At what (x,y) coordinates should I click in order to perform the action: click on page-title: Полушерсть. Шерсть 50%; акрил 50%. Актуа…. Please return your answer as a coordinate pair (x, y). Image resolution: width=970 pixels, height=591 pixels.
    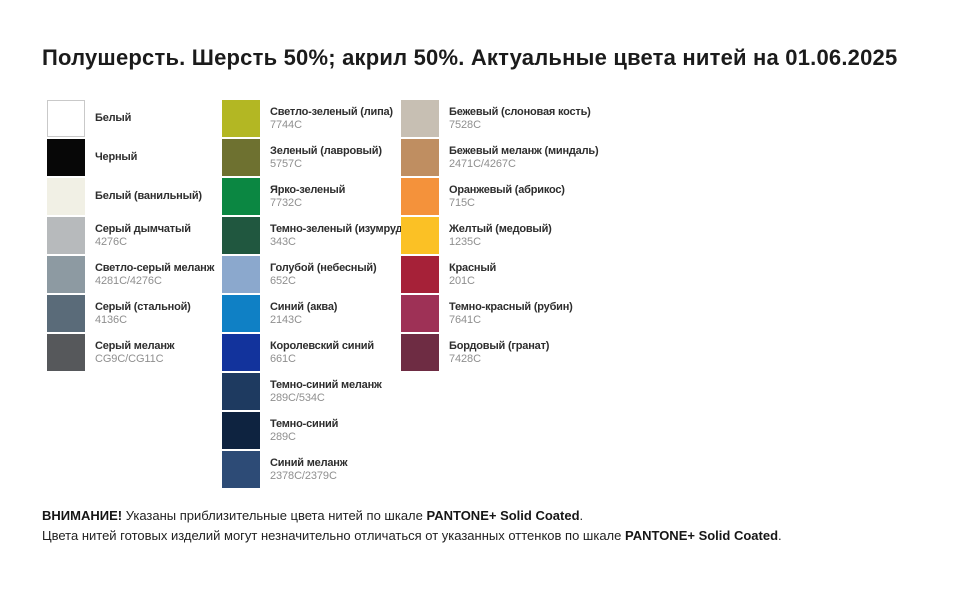
    Looking at the image, I should click on (470, 57).